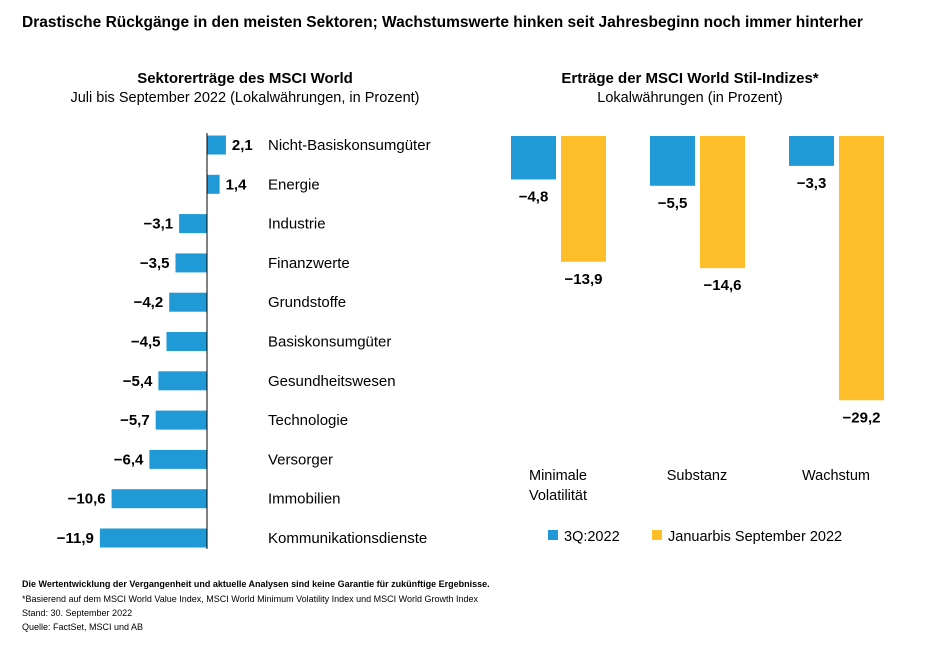 Image resolution: width=940 pixels, height=666 pixels. What do you see at coordinates (592, 537) in the screenshot?
I see `legend-label: 3Q:2022` at bounding box center [592, 537].